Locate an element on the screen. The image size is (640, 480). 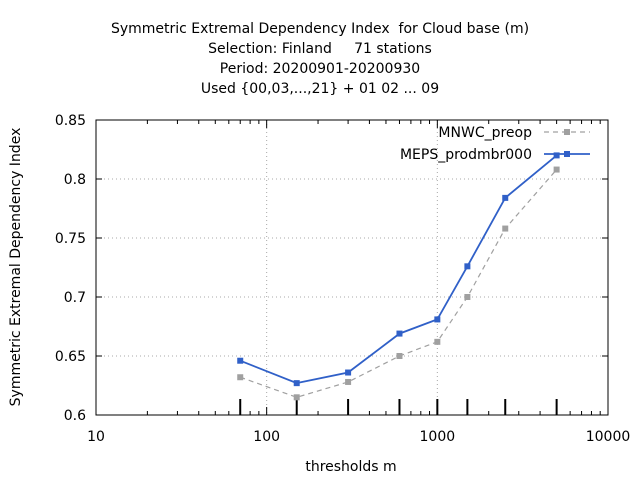
y-tick-label: 0.65 is located at coordinates (70, 357).